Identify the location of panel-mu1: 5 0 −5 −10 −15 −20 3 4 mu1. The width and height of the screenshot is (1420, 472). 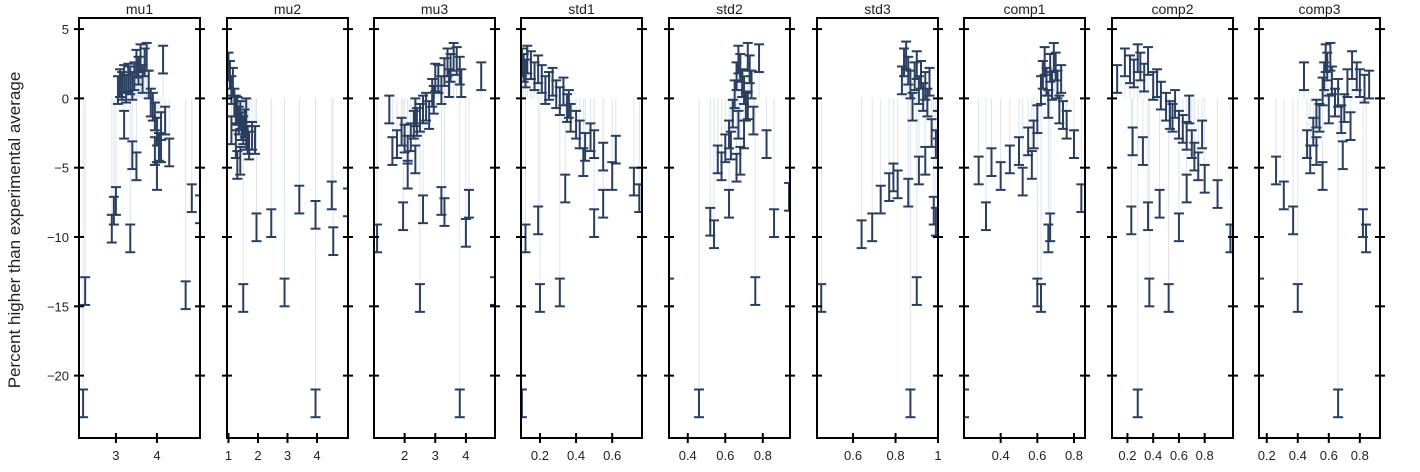
(126, 232).